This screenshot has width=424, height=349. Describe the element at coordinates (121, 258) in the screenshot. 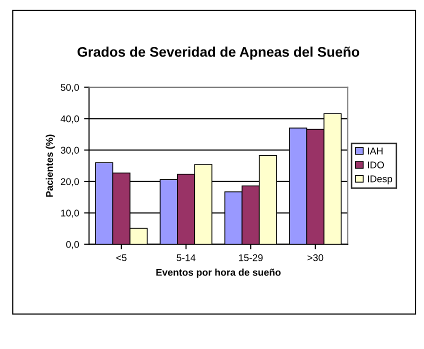

I see `x-tick-label: <5` at that location.